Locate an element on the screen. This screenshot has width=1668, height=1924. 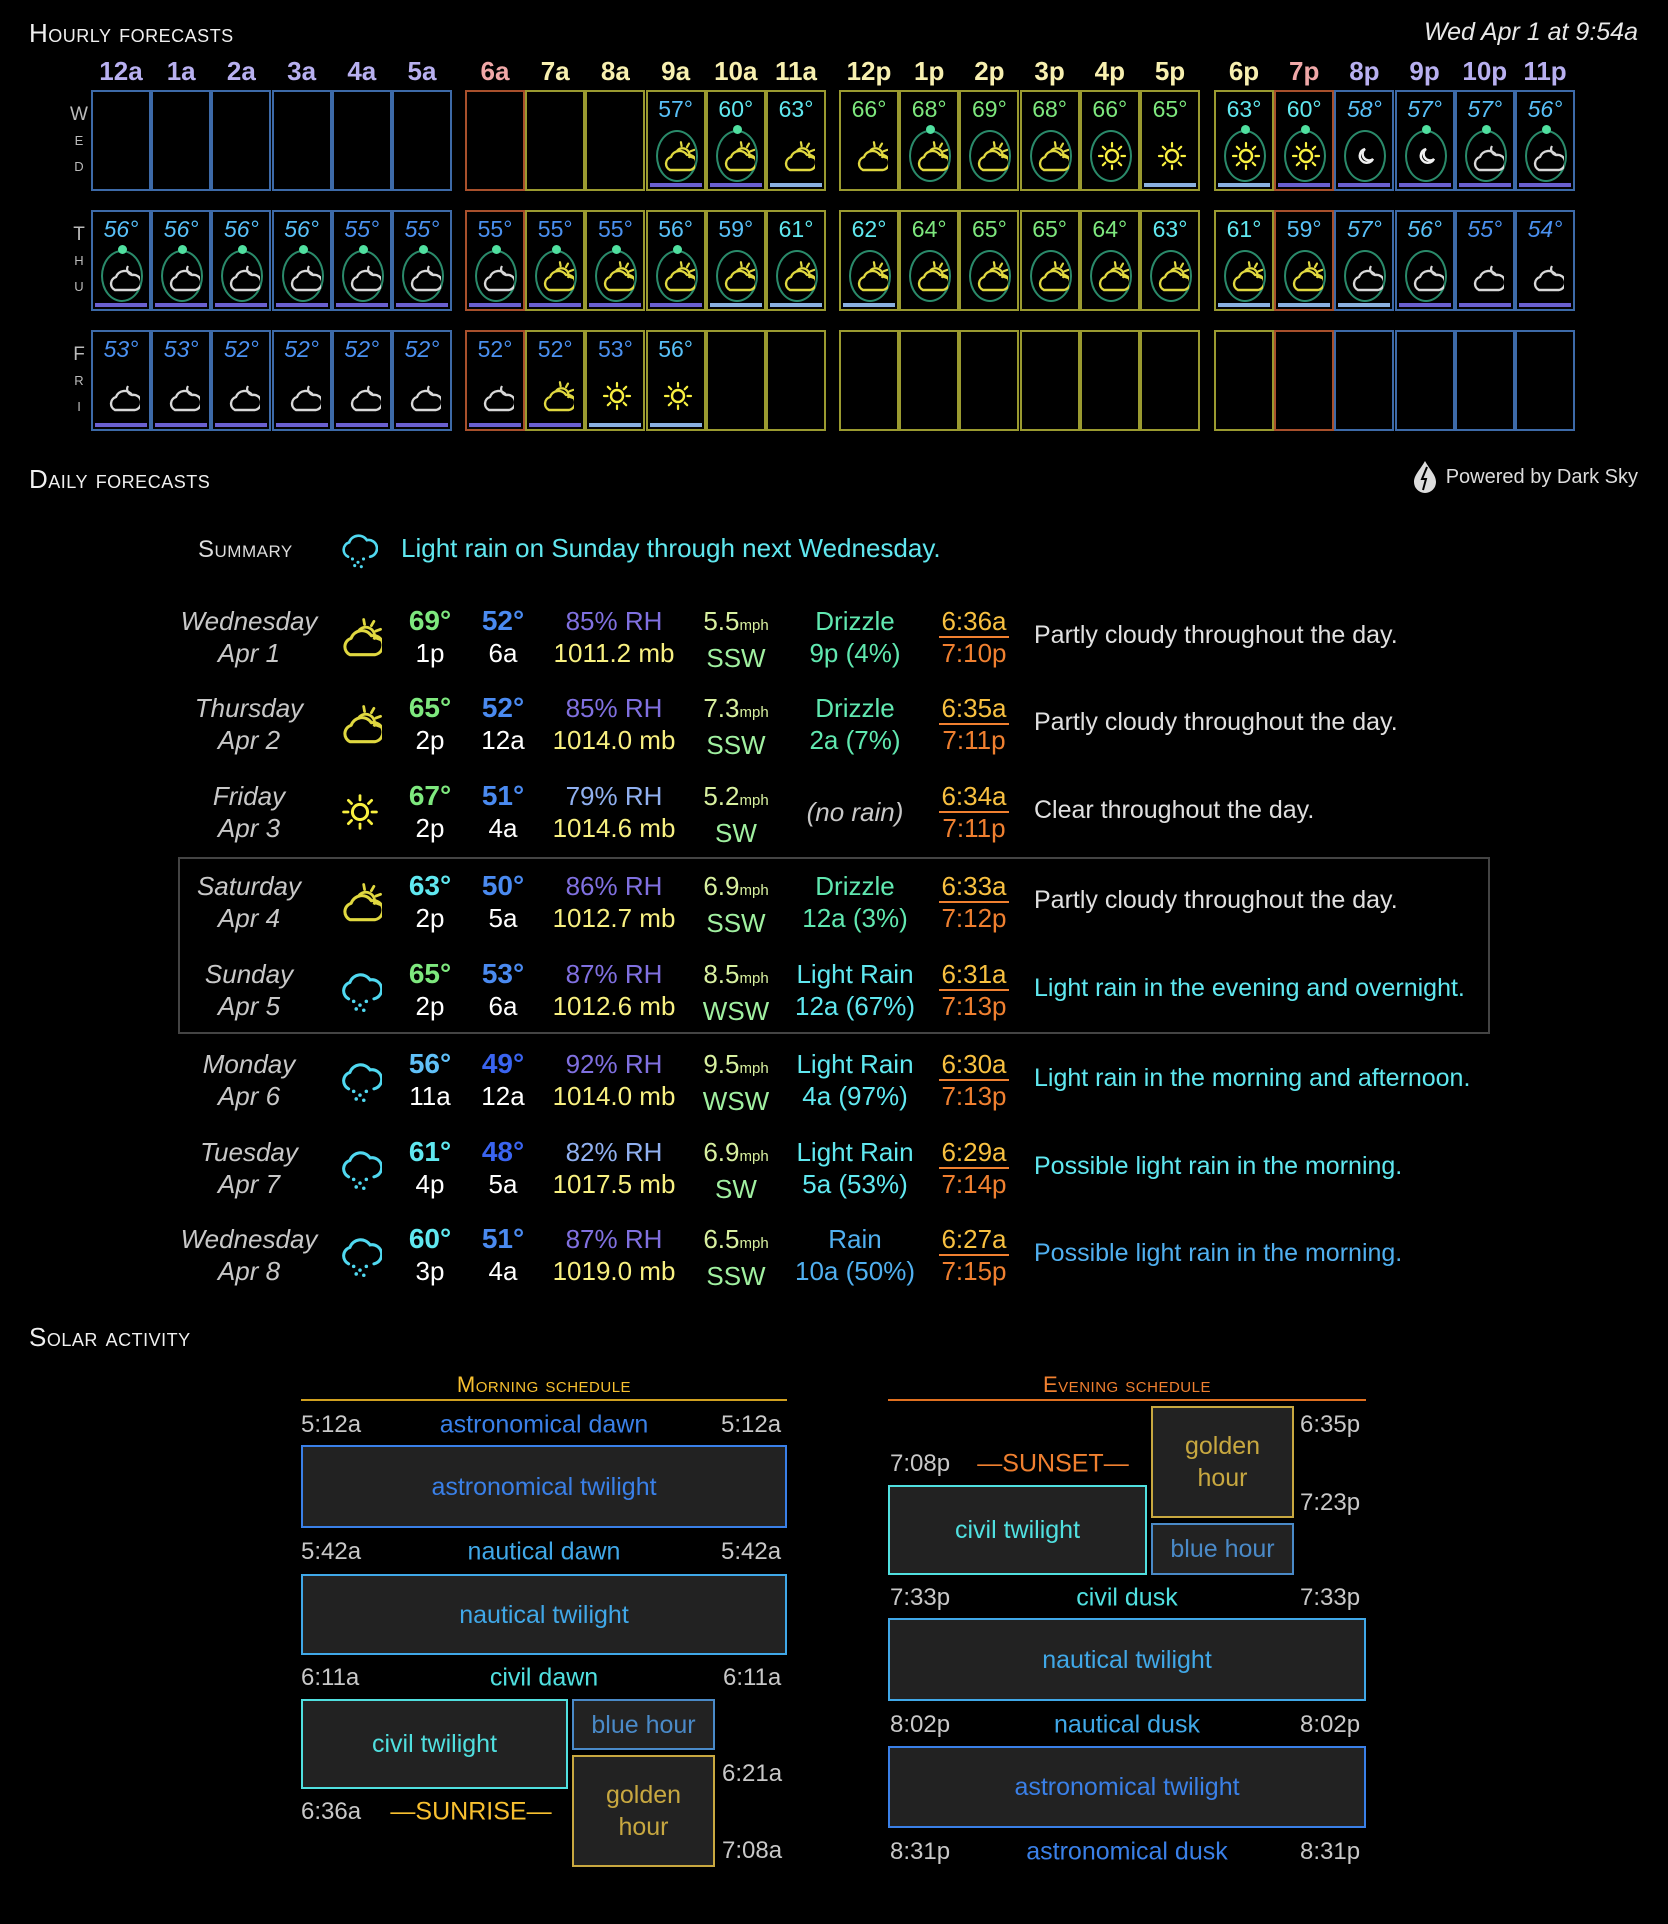
hour-temp: 63° is located at coordinates (1244, 109).